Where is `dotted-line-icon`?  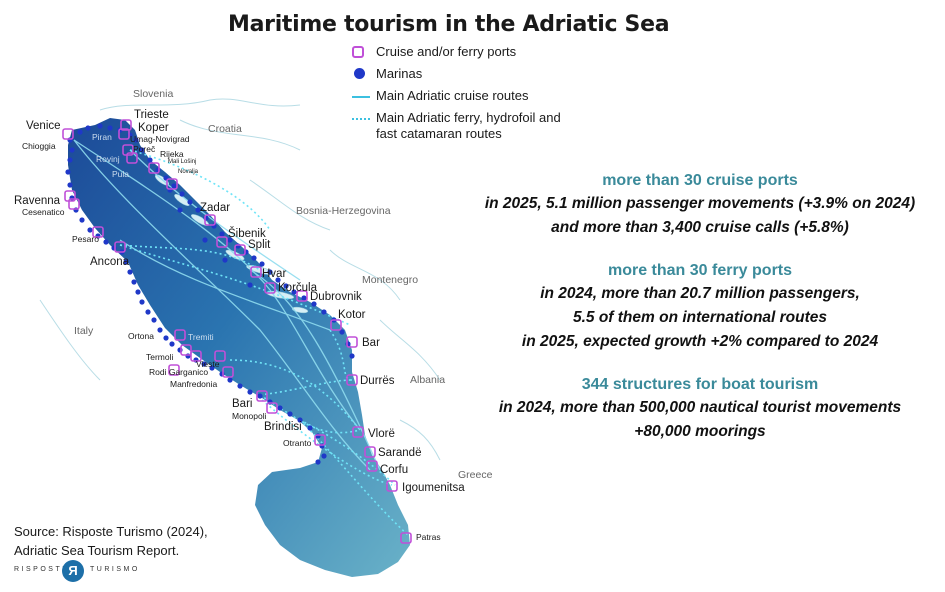
dotted-line-icon is located at coordinates (361, 119).